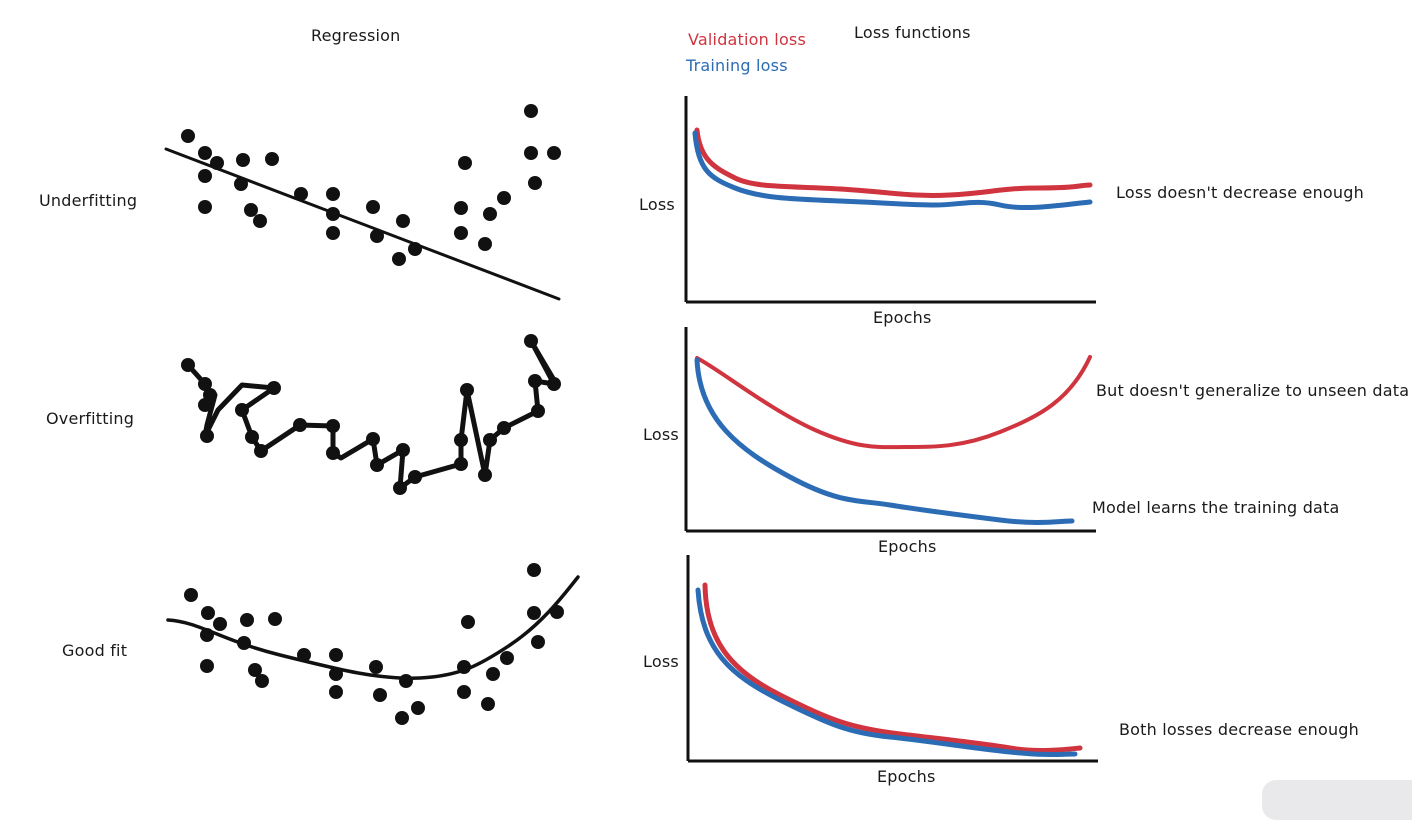 This screenshot has height=820, width=1412. I want to click on axes-goodfit, so click(892, 659).